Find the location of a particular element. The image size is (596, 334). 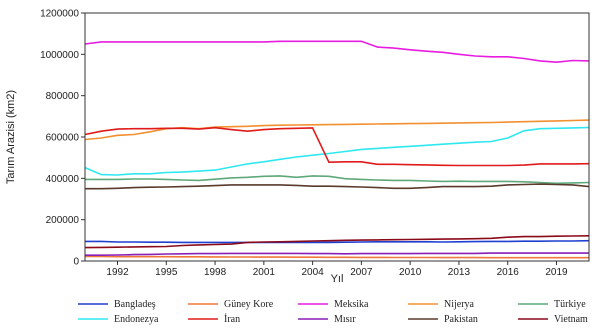

y-tick-label: 0 is located at coordinates (76, 262).